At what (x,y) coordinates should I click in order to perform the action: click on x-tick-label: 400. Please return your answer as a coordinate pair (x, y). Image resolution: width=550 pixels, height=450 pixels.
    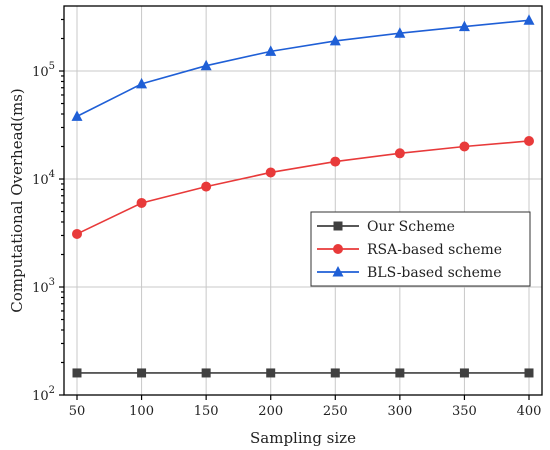
    Looking at the image, I should click on (529, 411).